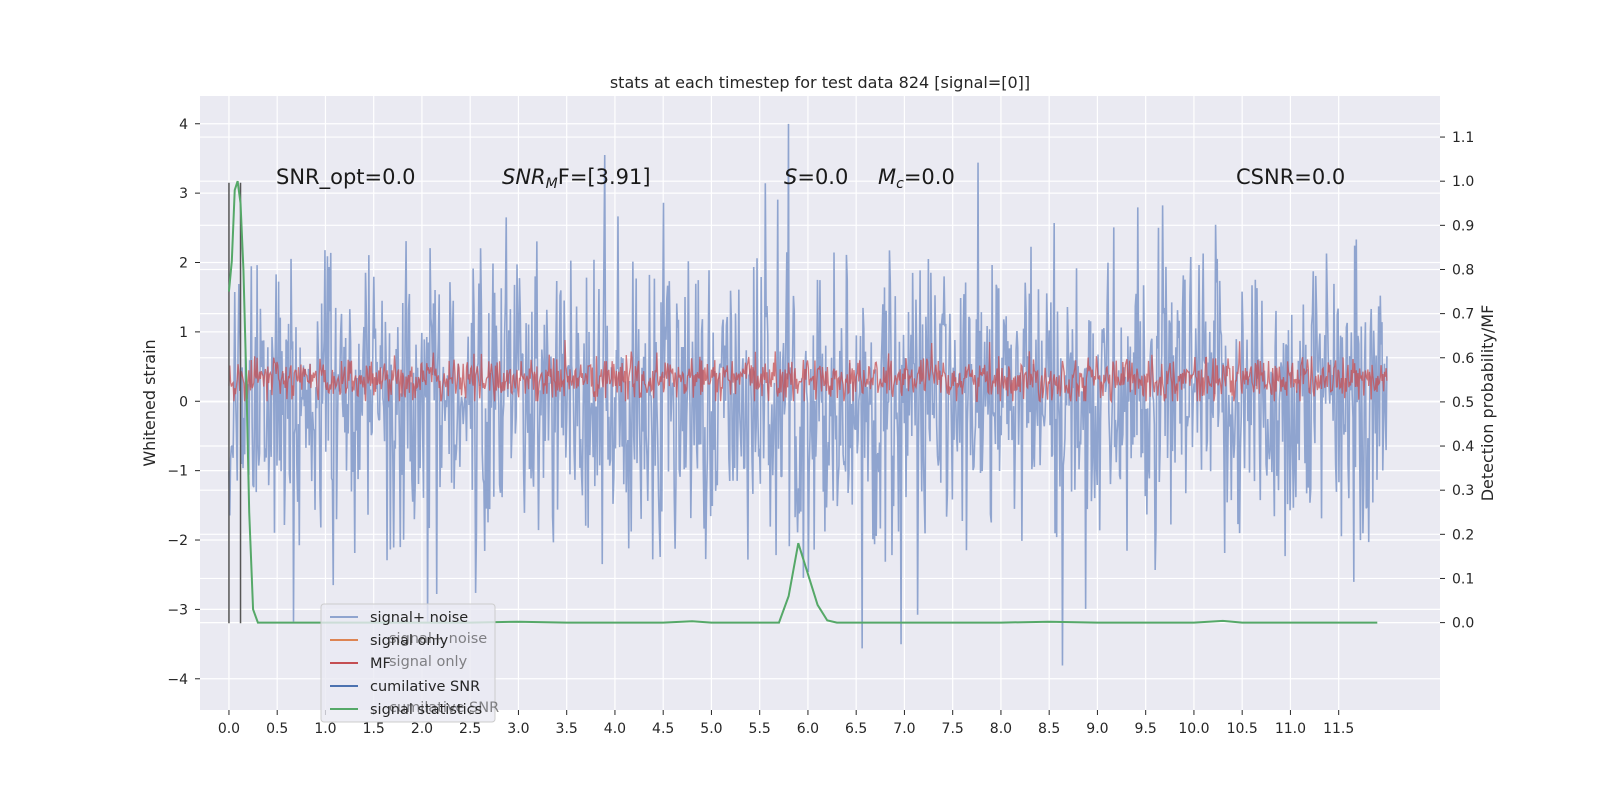 This screenshot has width=1600, height=800. Describe the element at coordinates (808, 729) in the screenshot. I see `tick-label-x: 6.0` at that location.